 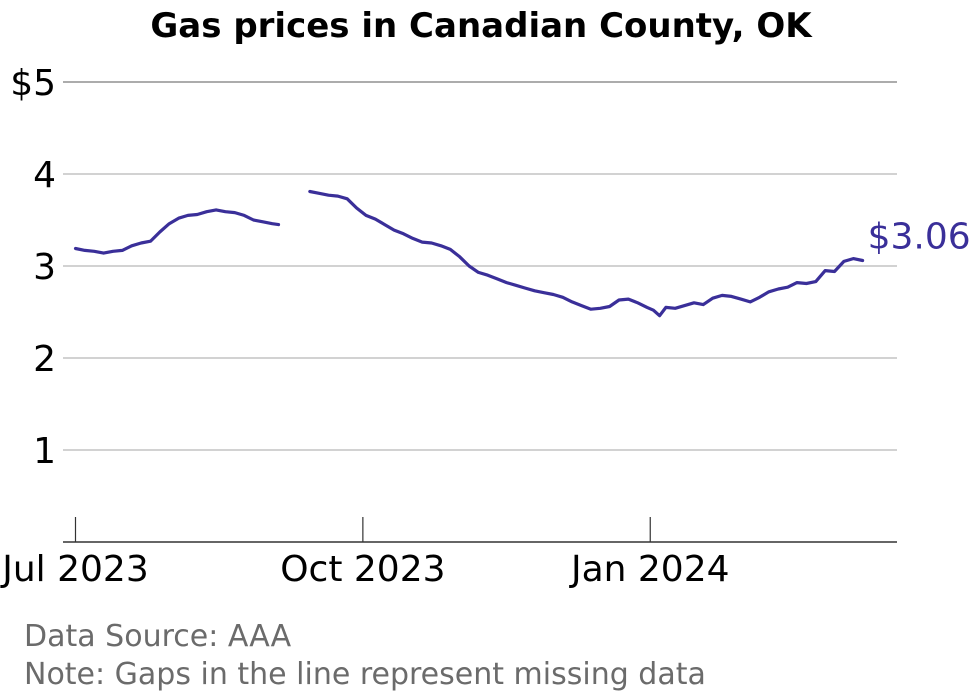 What do you see at coordinates (44, 451) in the screenshot?
I see `y-tick-label: 1` at bounding box center [44, 451].